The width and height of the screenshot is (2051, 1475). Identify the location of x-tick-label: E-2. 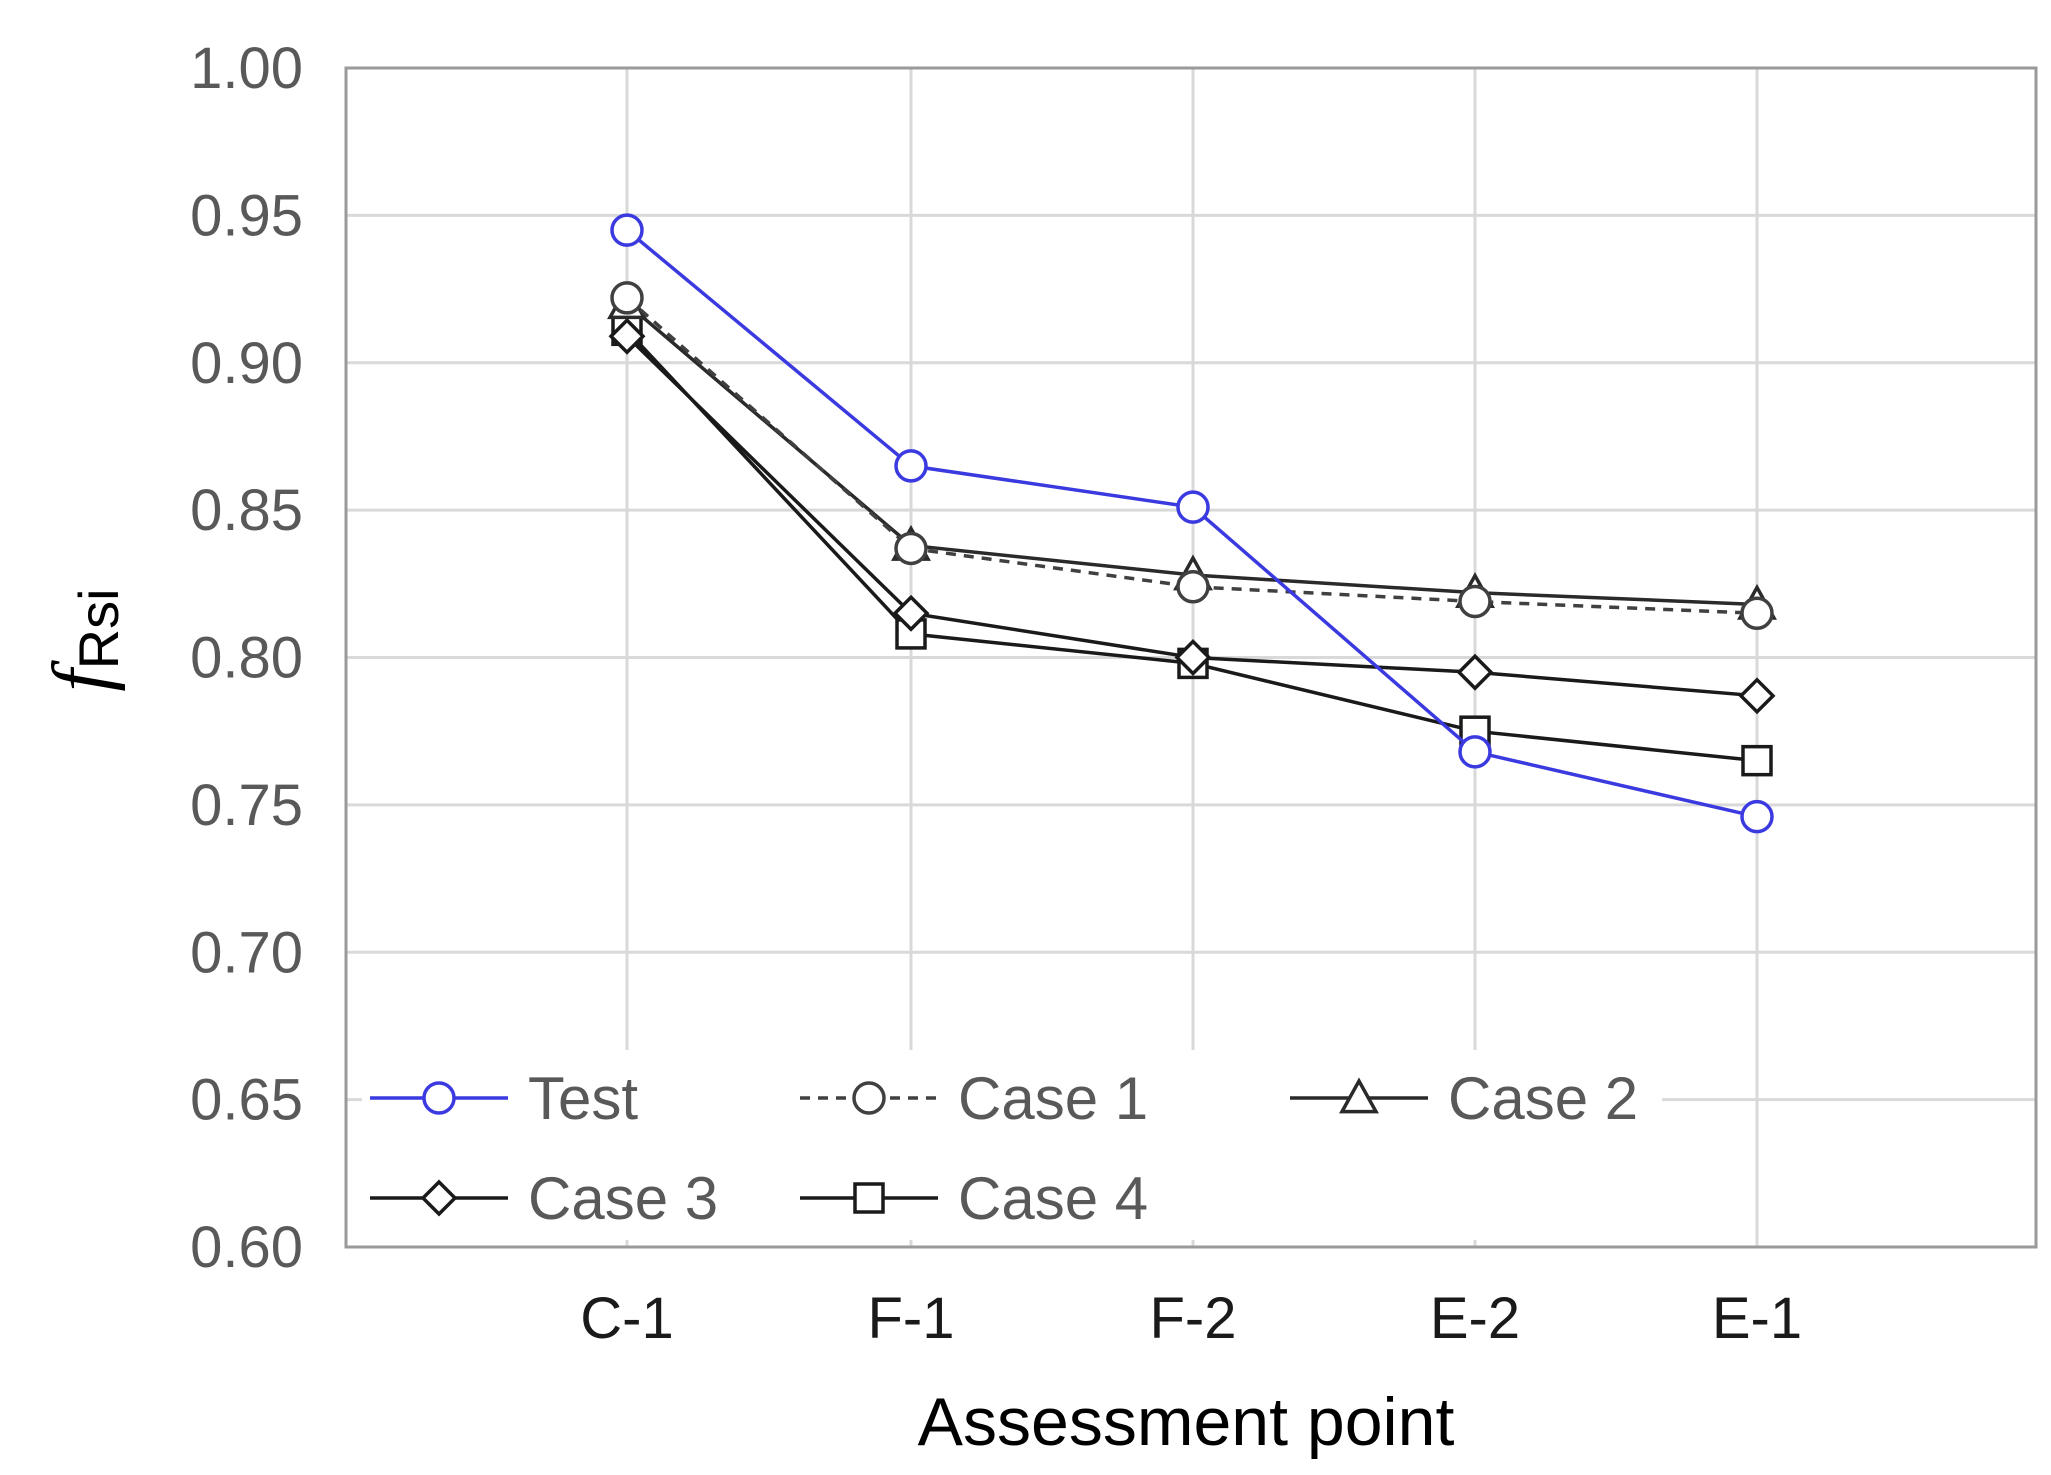
(1475, 1318).